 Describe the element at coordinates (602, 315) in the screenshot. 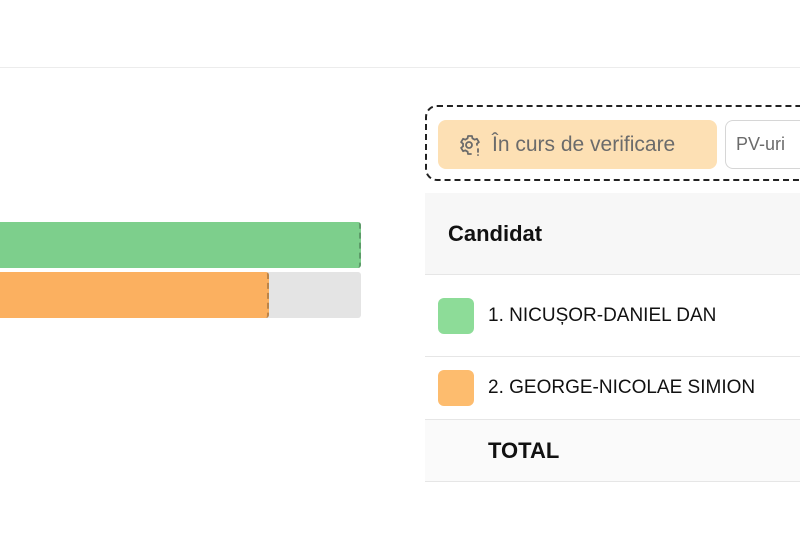

I see `candidate-name: 1. NICUȘOR-DANIEL DAN` at that location.